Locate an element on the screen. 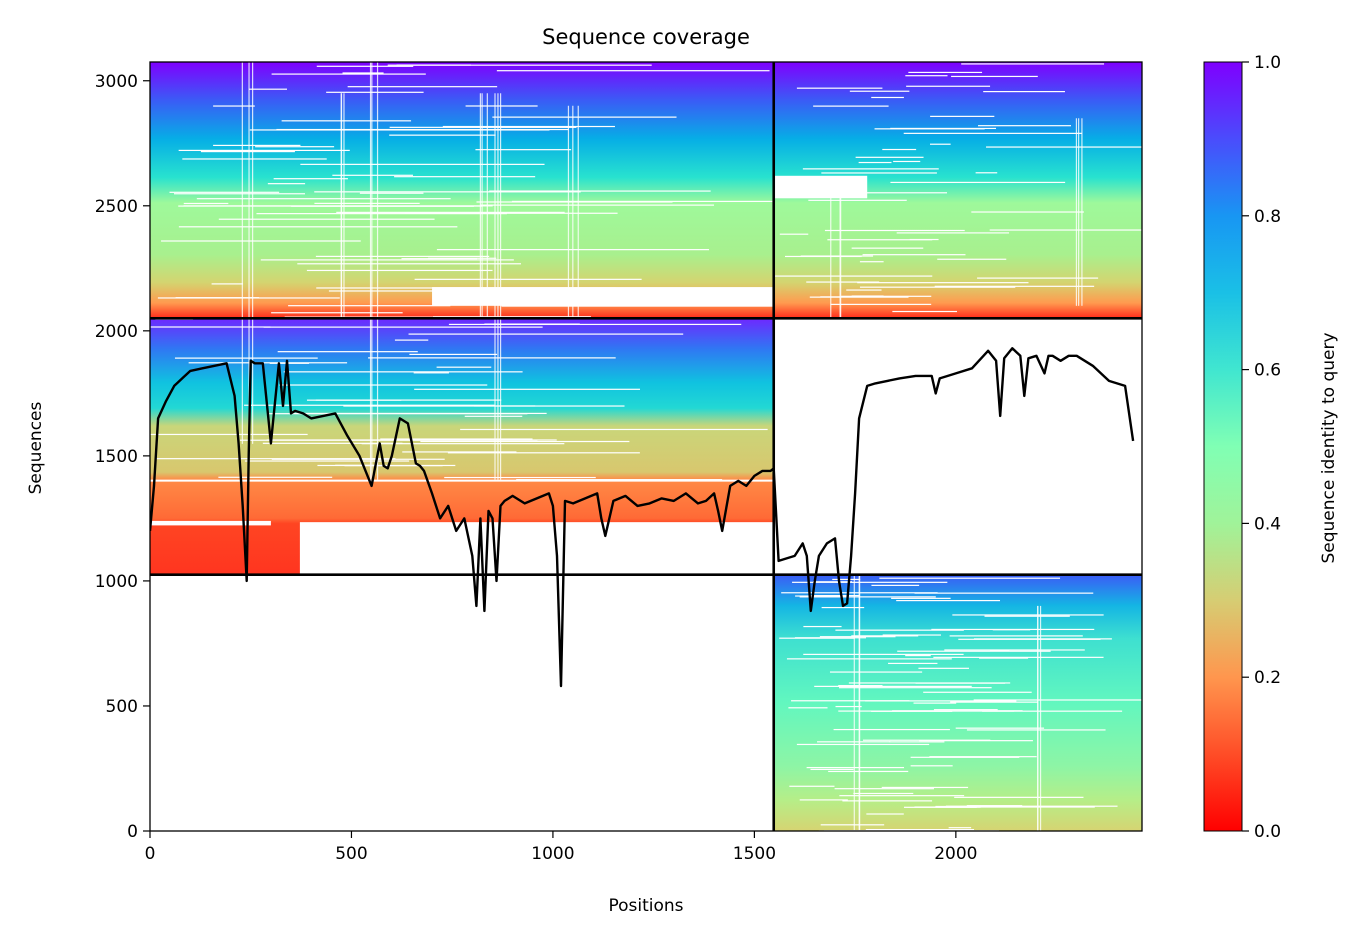 This screenshot has width=1364, height=939. x-tick-label: 1000 is located at coordinates (552, 854).